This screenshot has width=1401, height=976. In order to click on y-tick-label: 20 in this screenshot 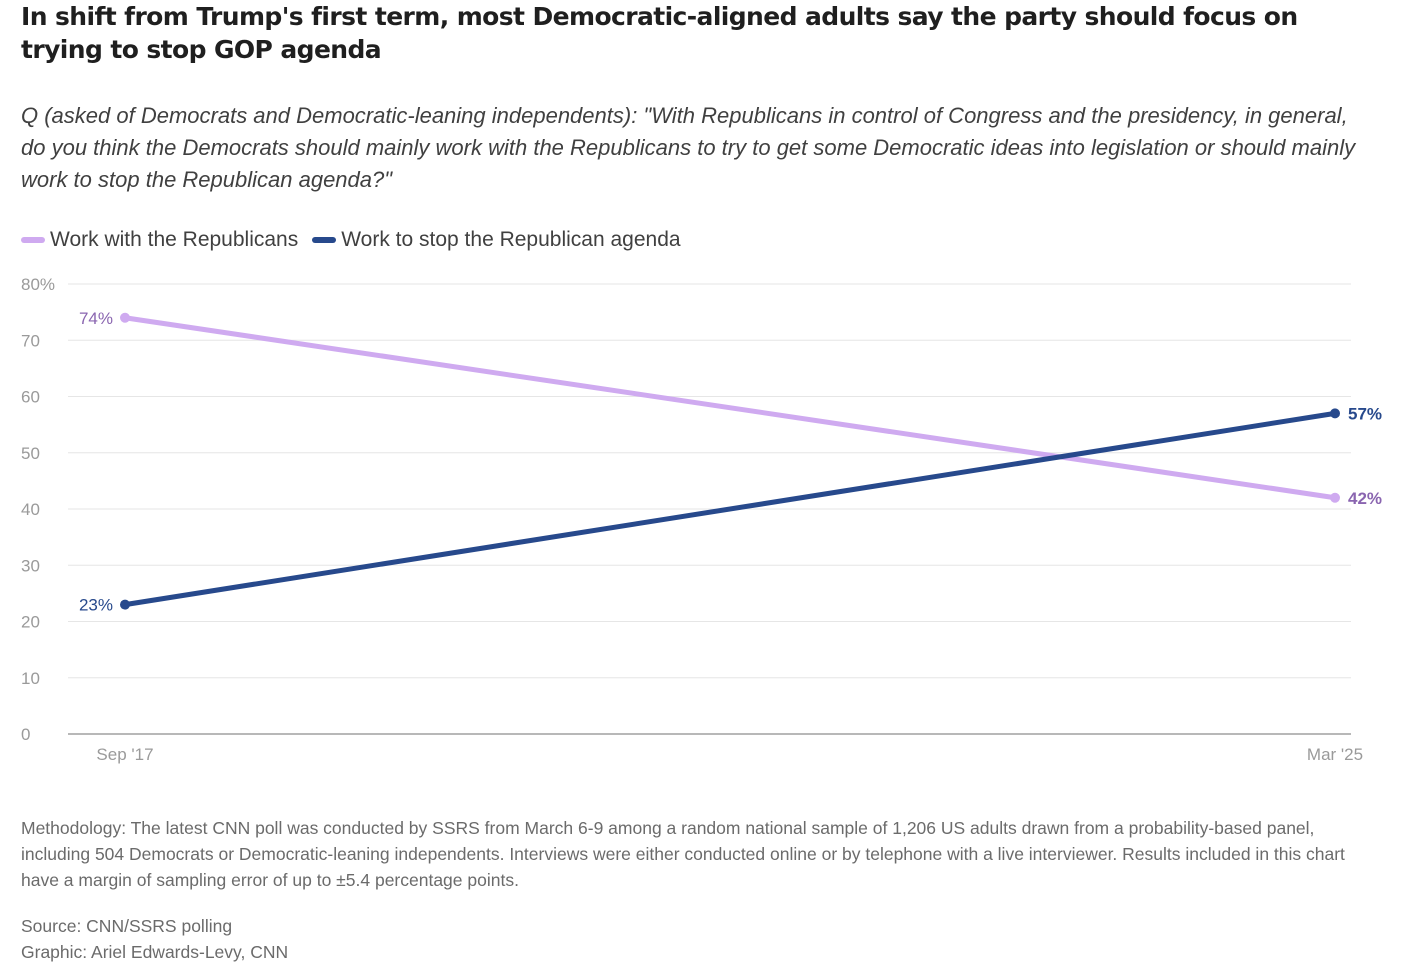, I will do `click(30, 622)`.